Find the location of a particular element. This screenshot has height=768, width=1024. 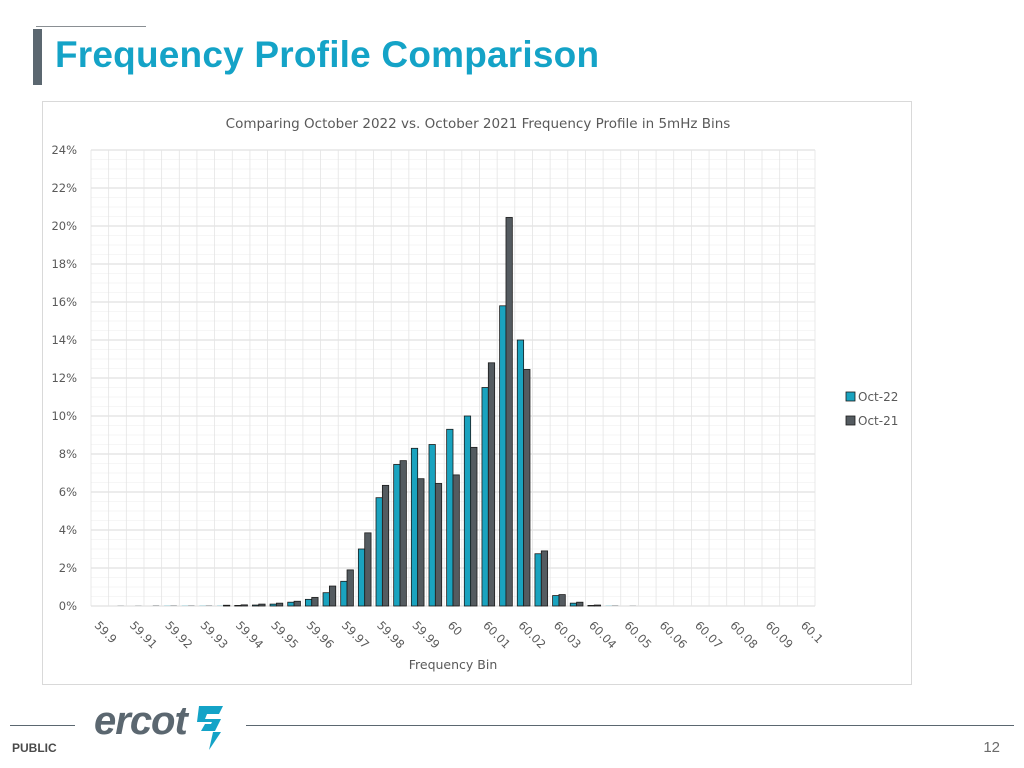

x-tick-label: 60.03 is located at coordinates (567, 634).